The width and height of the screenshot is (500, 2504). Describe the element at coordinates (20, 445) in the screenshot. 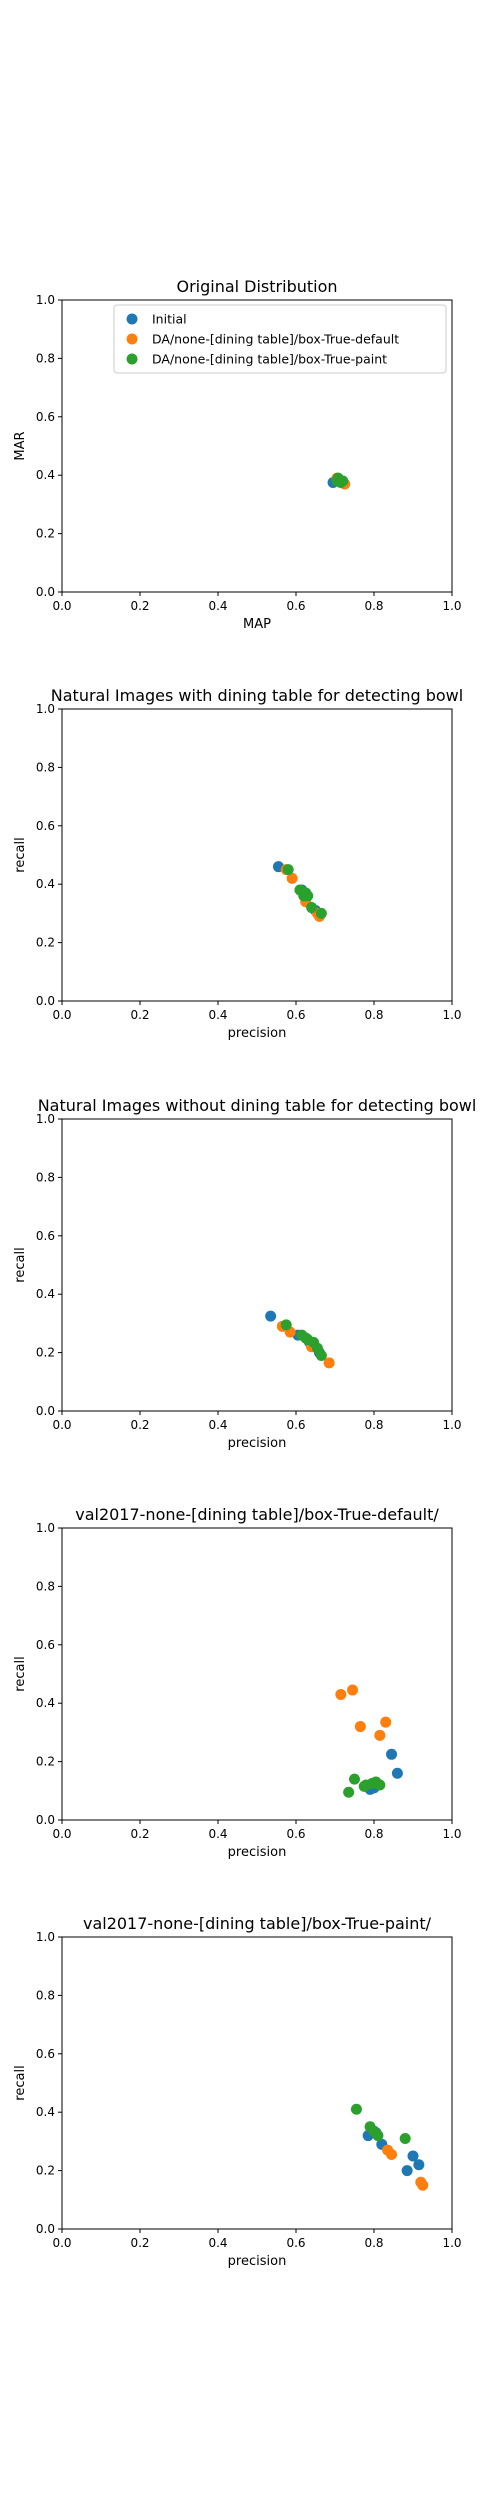

I see `y-axis-label: MAR` at that location.